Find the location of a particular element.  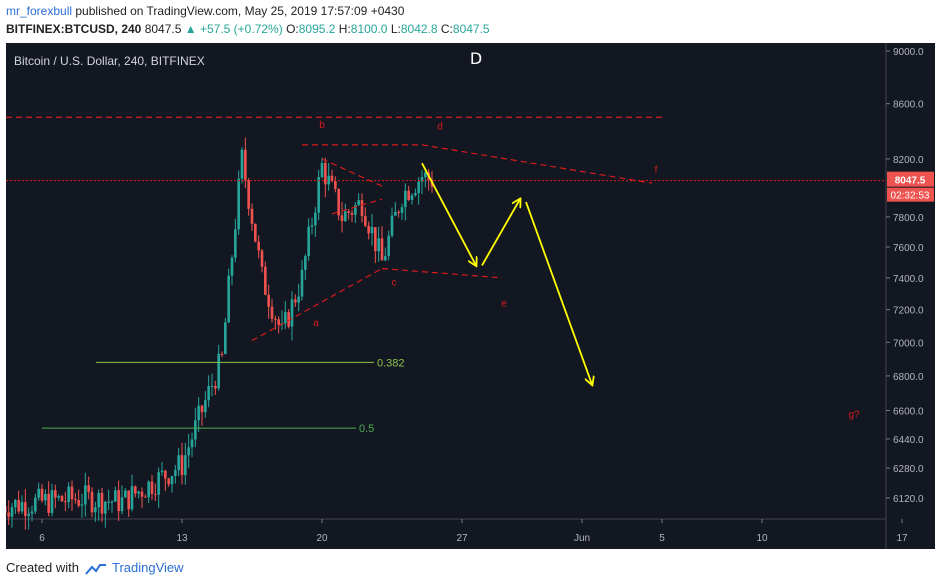

wave-label: a is located at coordinates (316, 323).